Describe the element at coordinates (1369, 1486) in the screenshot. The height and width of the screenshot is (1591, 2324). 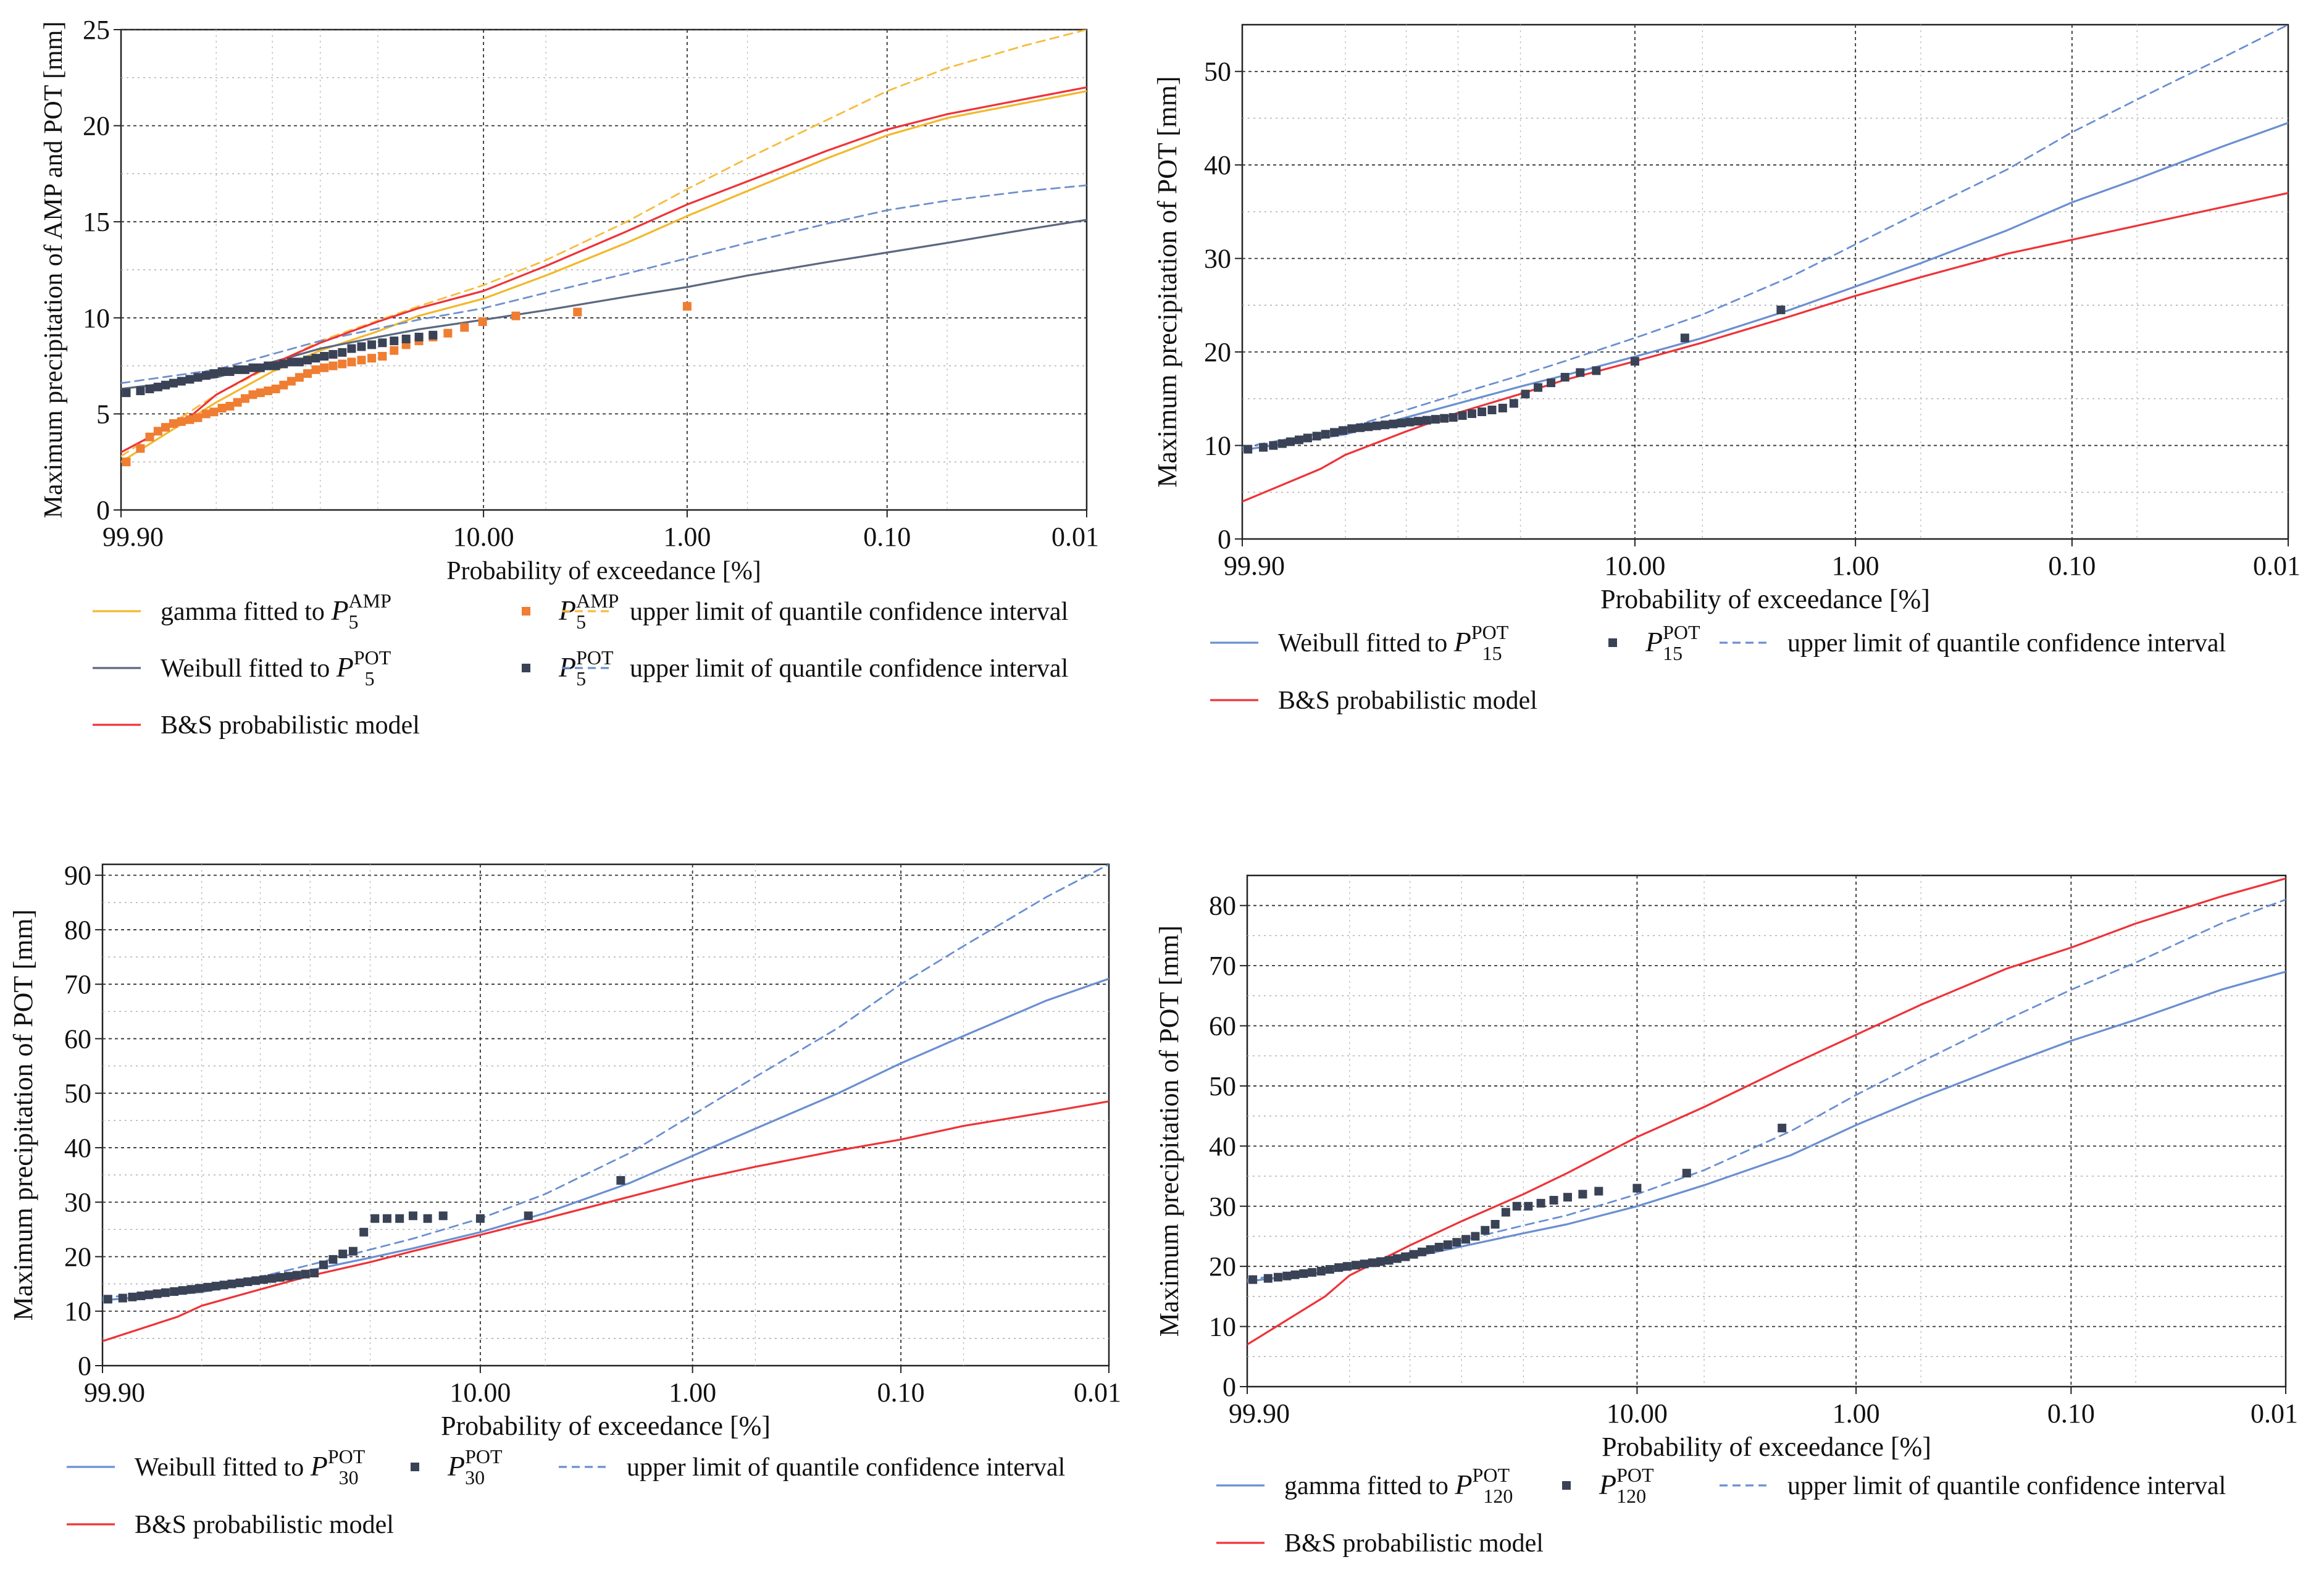
I see `legend-text: gamma fitted to` at that location.